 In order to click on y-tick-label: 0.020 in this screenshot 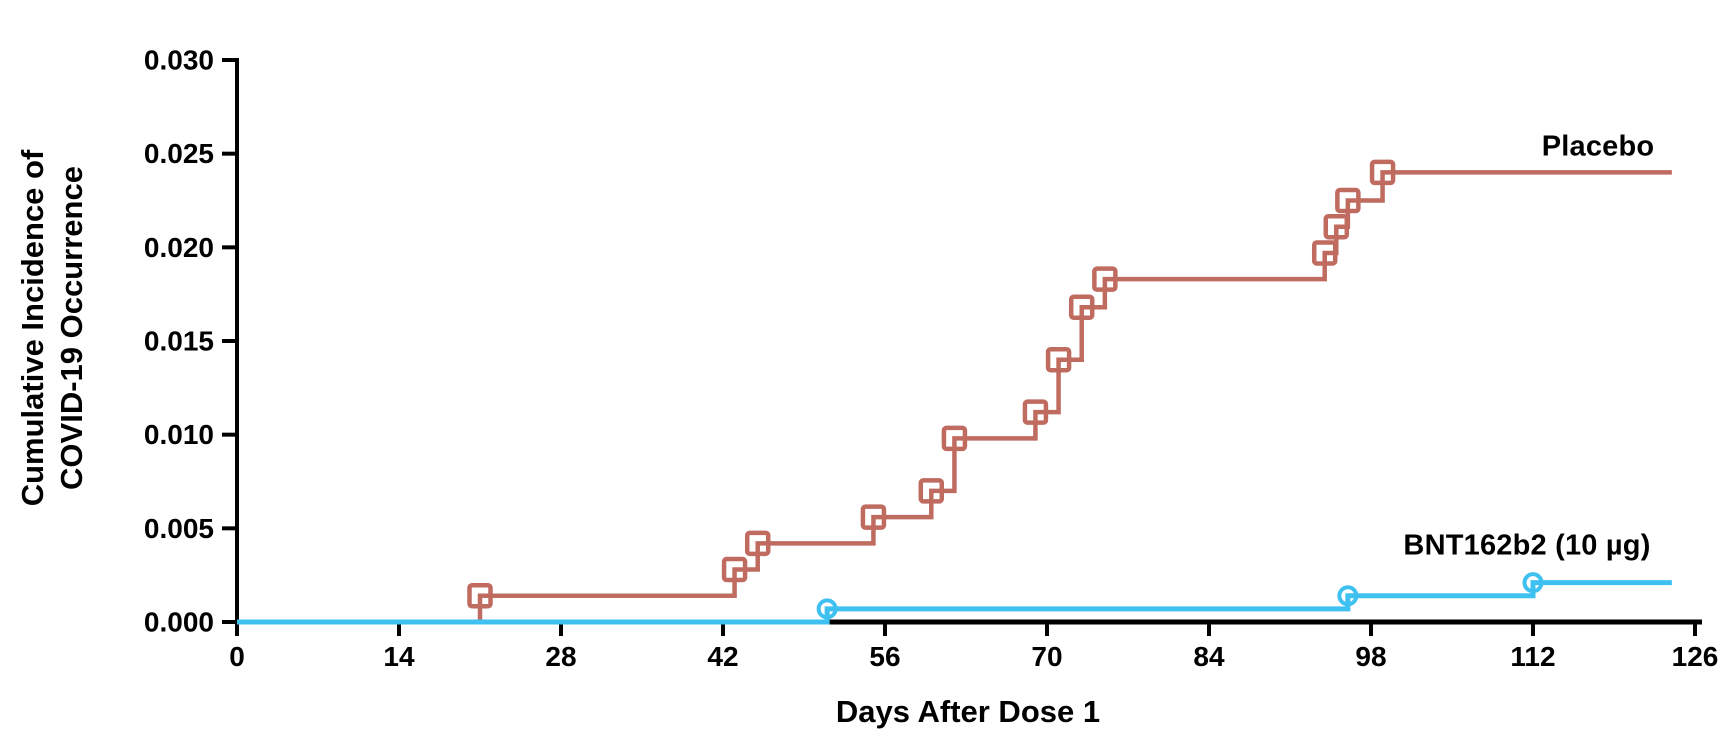, I will do `click(179, 247)`.